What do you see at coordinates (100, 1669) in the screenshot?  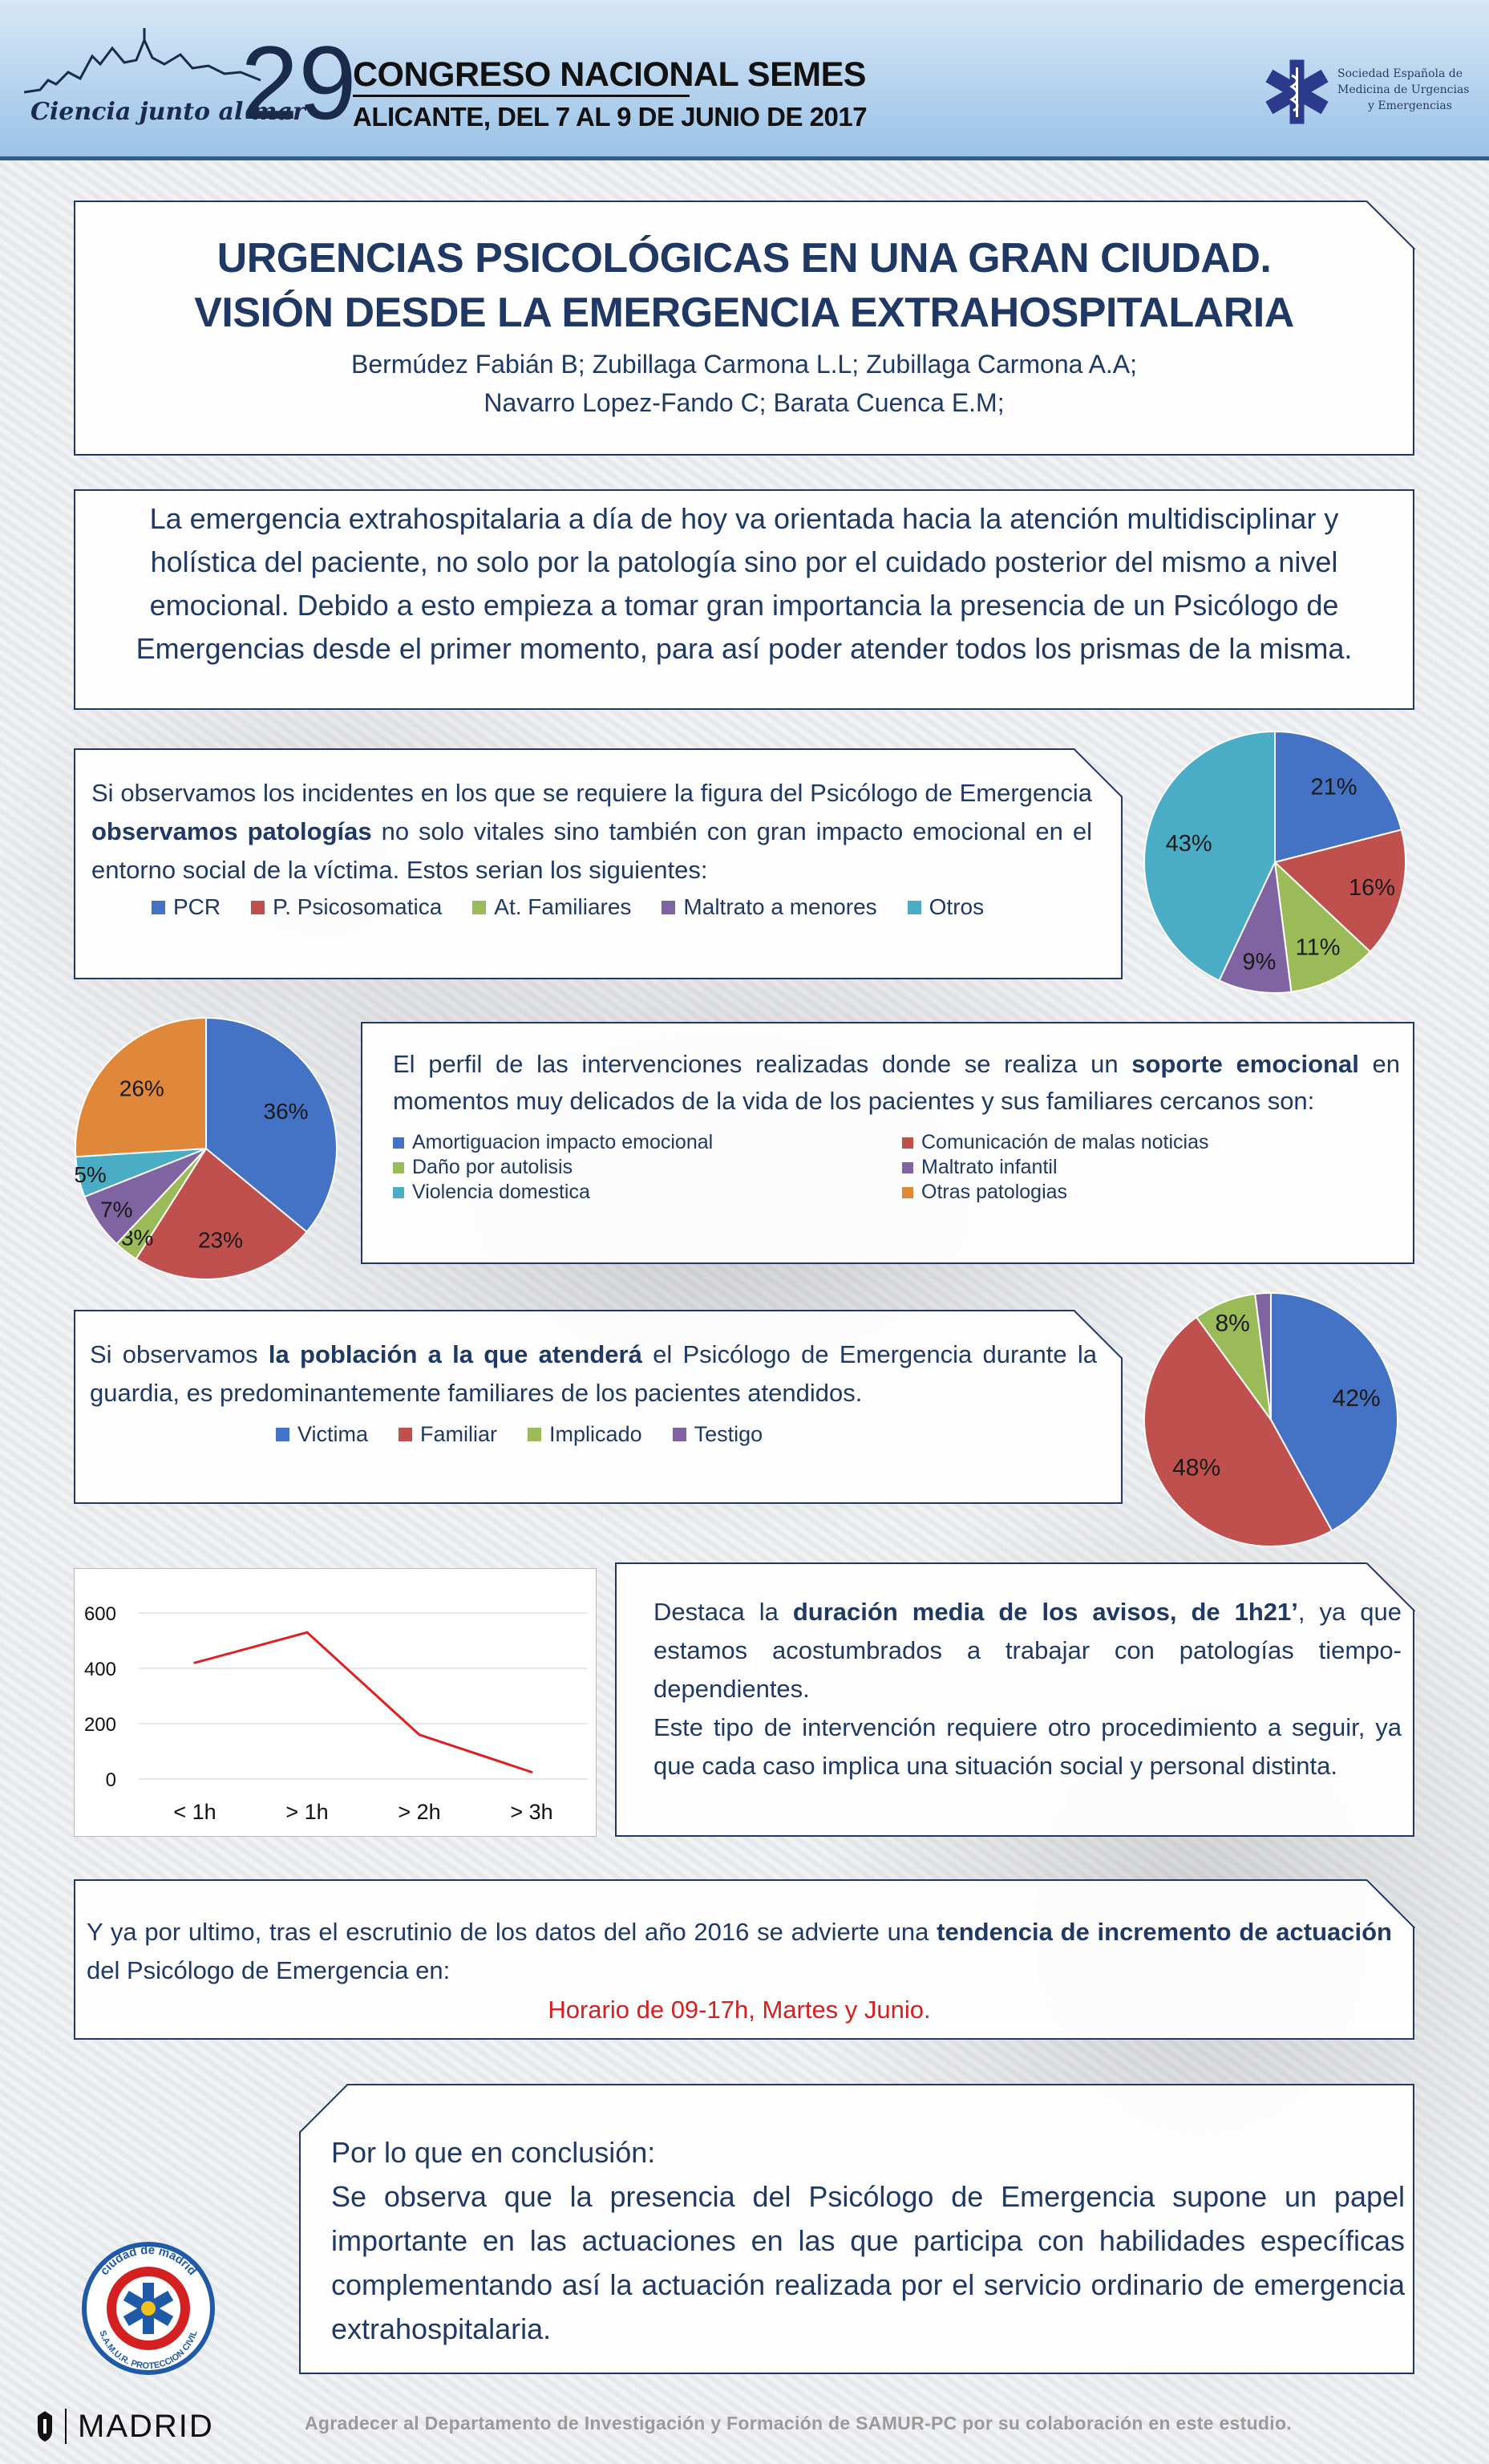 I see `y-tick-label: 400` at bounding box center [100, 1669].